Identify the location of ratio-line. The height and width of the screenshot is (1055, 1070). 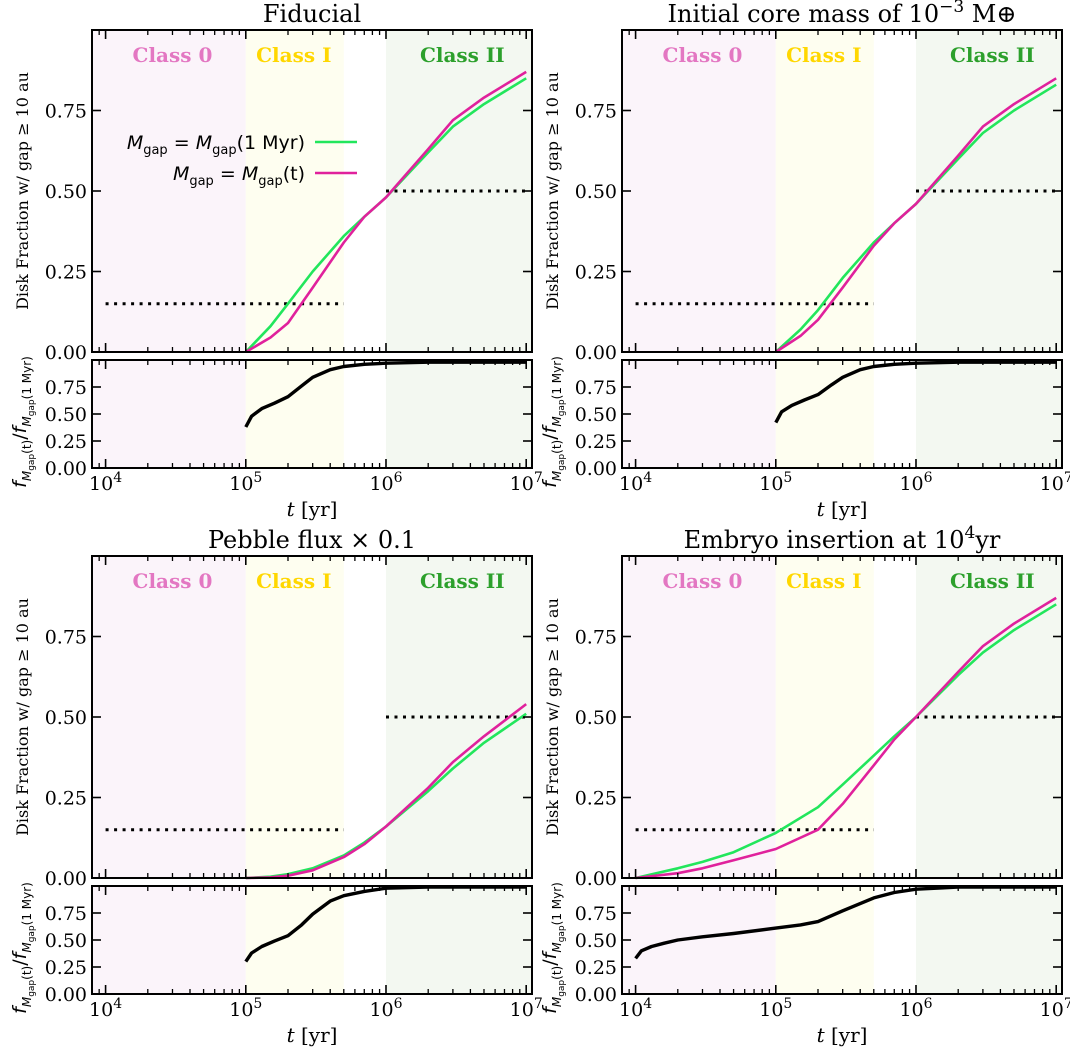
(845, 922).